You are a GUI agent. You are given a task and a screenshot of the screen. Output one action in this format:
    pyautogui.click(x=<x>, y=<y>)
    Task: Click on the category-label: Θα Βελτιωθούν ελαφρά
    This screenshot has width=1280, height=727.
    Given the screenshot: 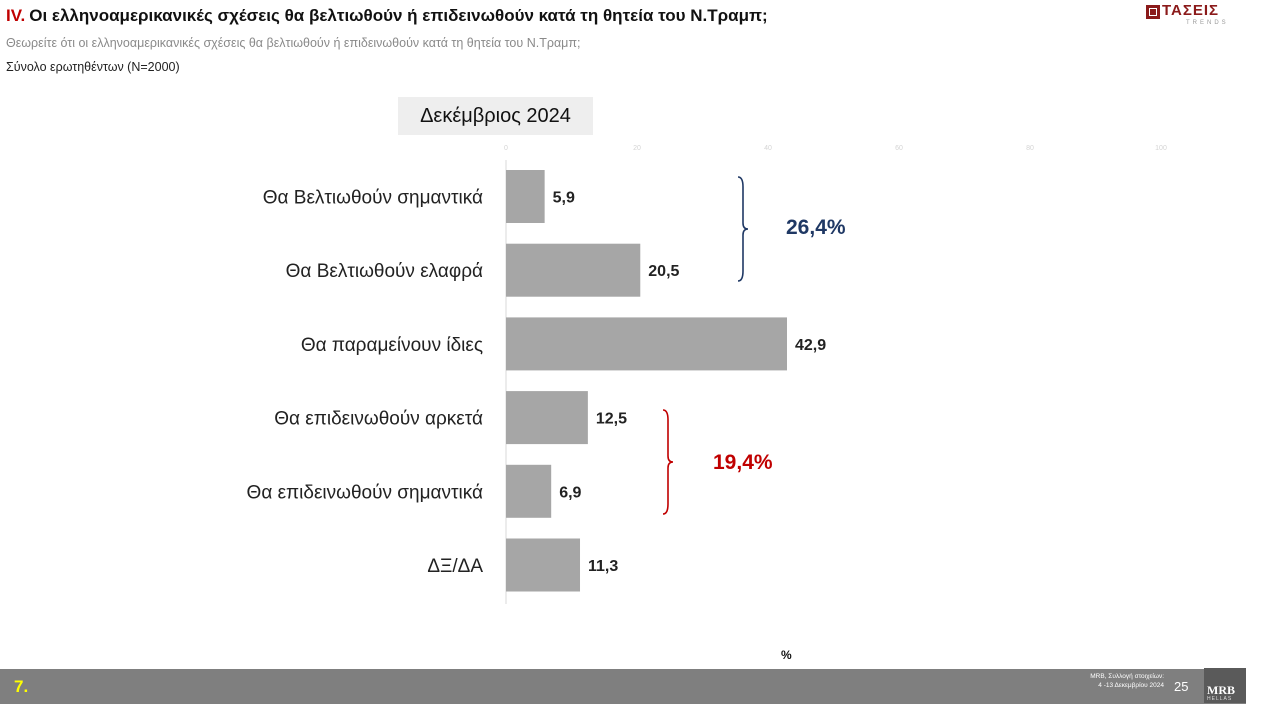 What is the action you would take?
    pyautogui.click(x=384, y=271)
    